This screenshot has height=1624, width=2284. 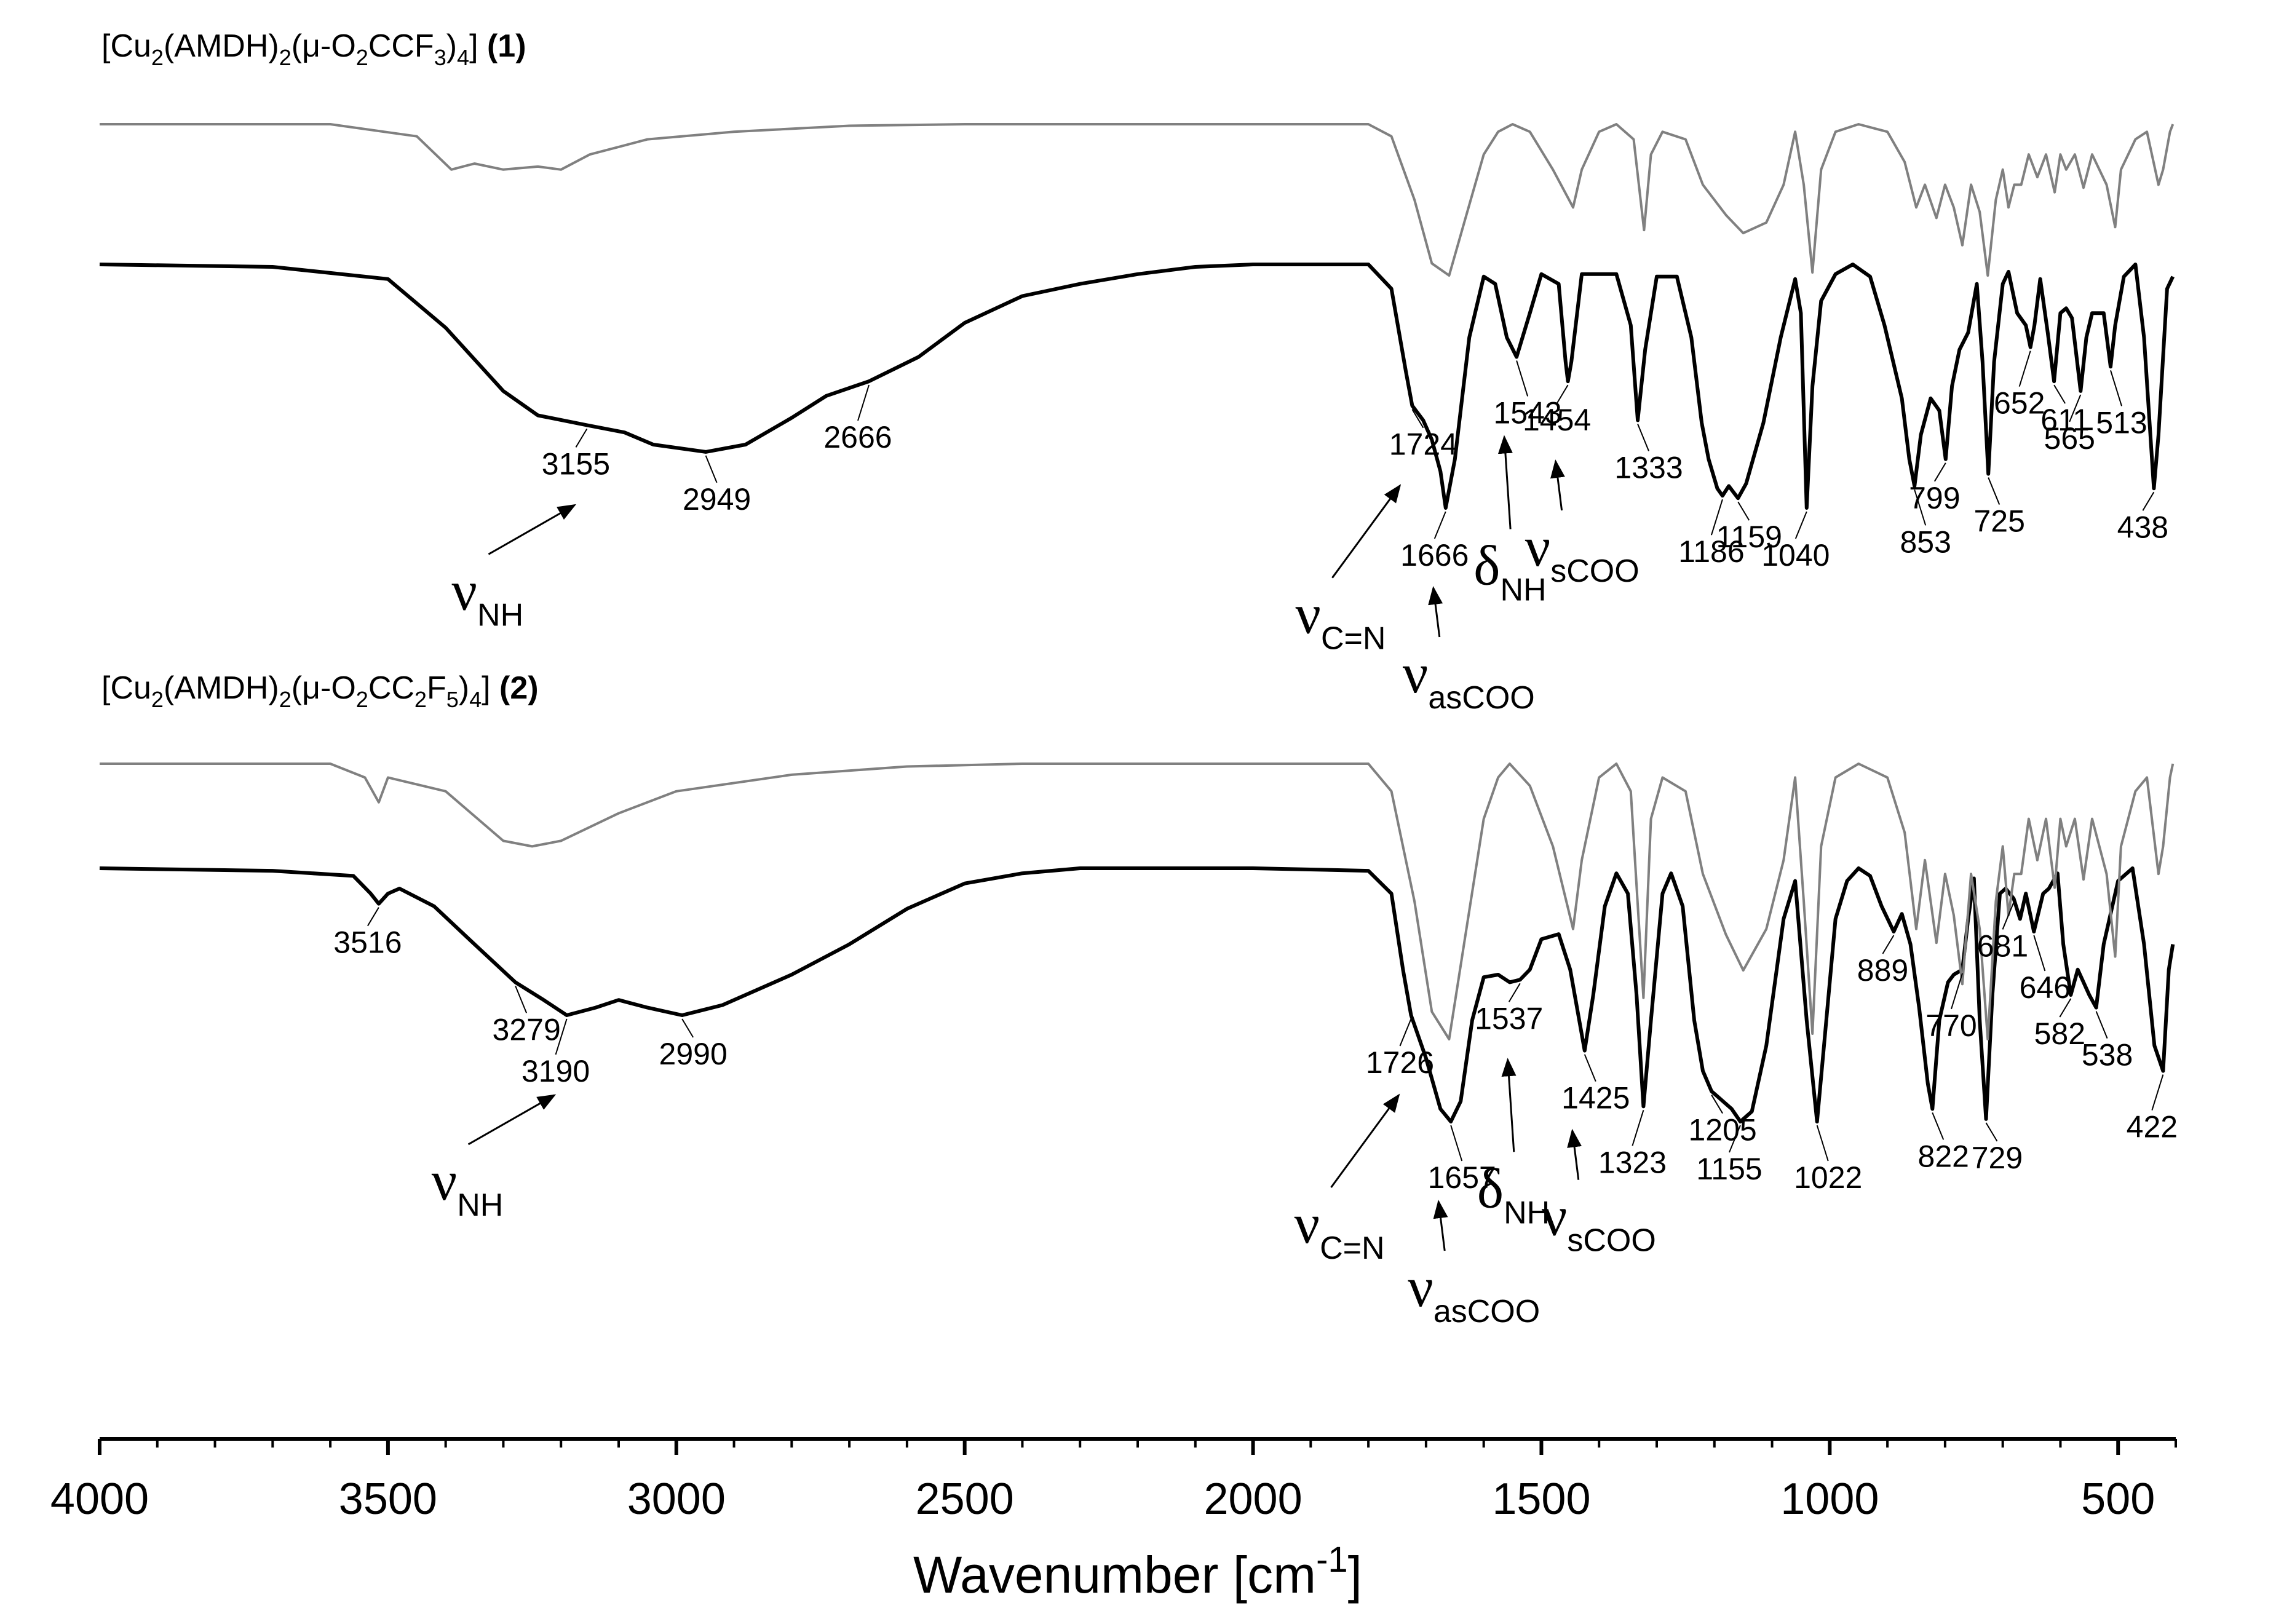 I want to click on peak-label-681: 681, so click(x=2003, y=946).